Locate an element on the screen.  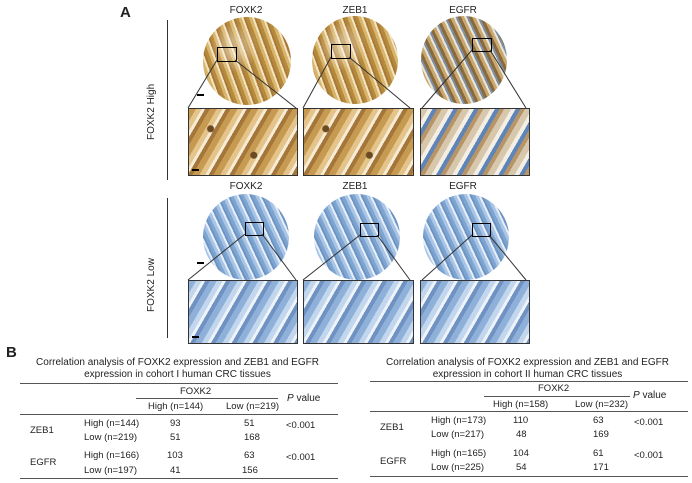
table-1-group-header: FOXK2 is located at coordinates (196, 391).